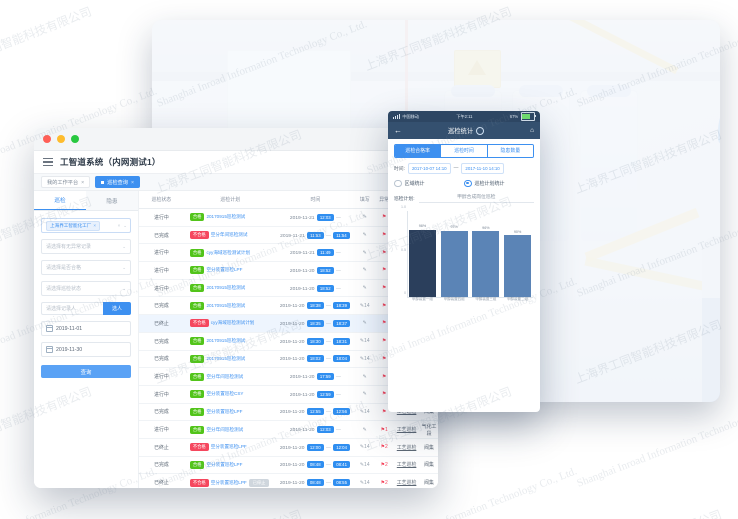 This screenshot has height=519, width=738. What do you see at coordinates (398, 130) in the screenshot?
I see `back-arrow-icon: ←` at bounding box center [398, 130].